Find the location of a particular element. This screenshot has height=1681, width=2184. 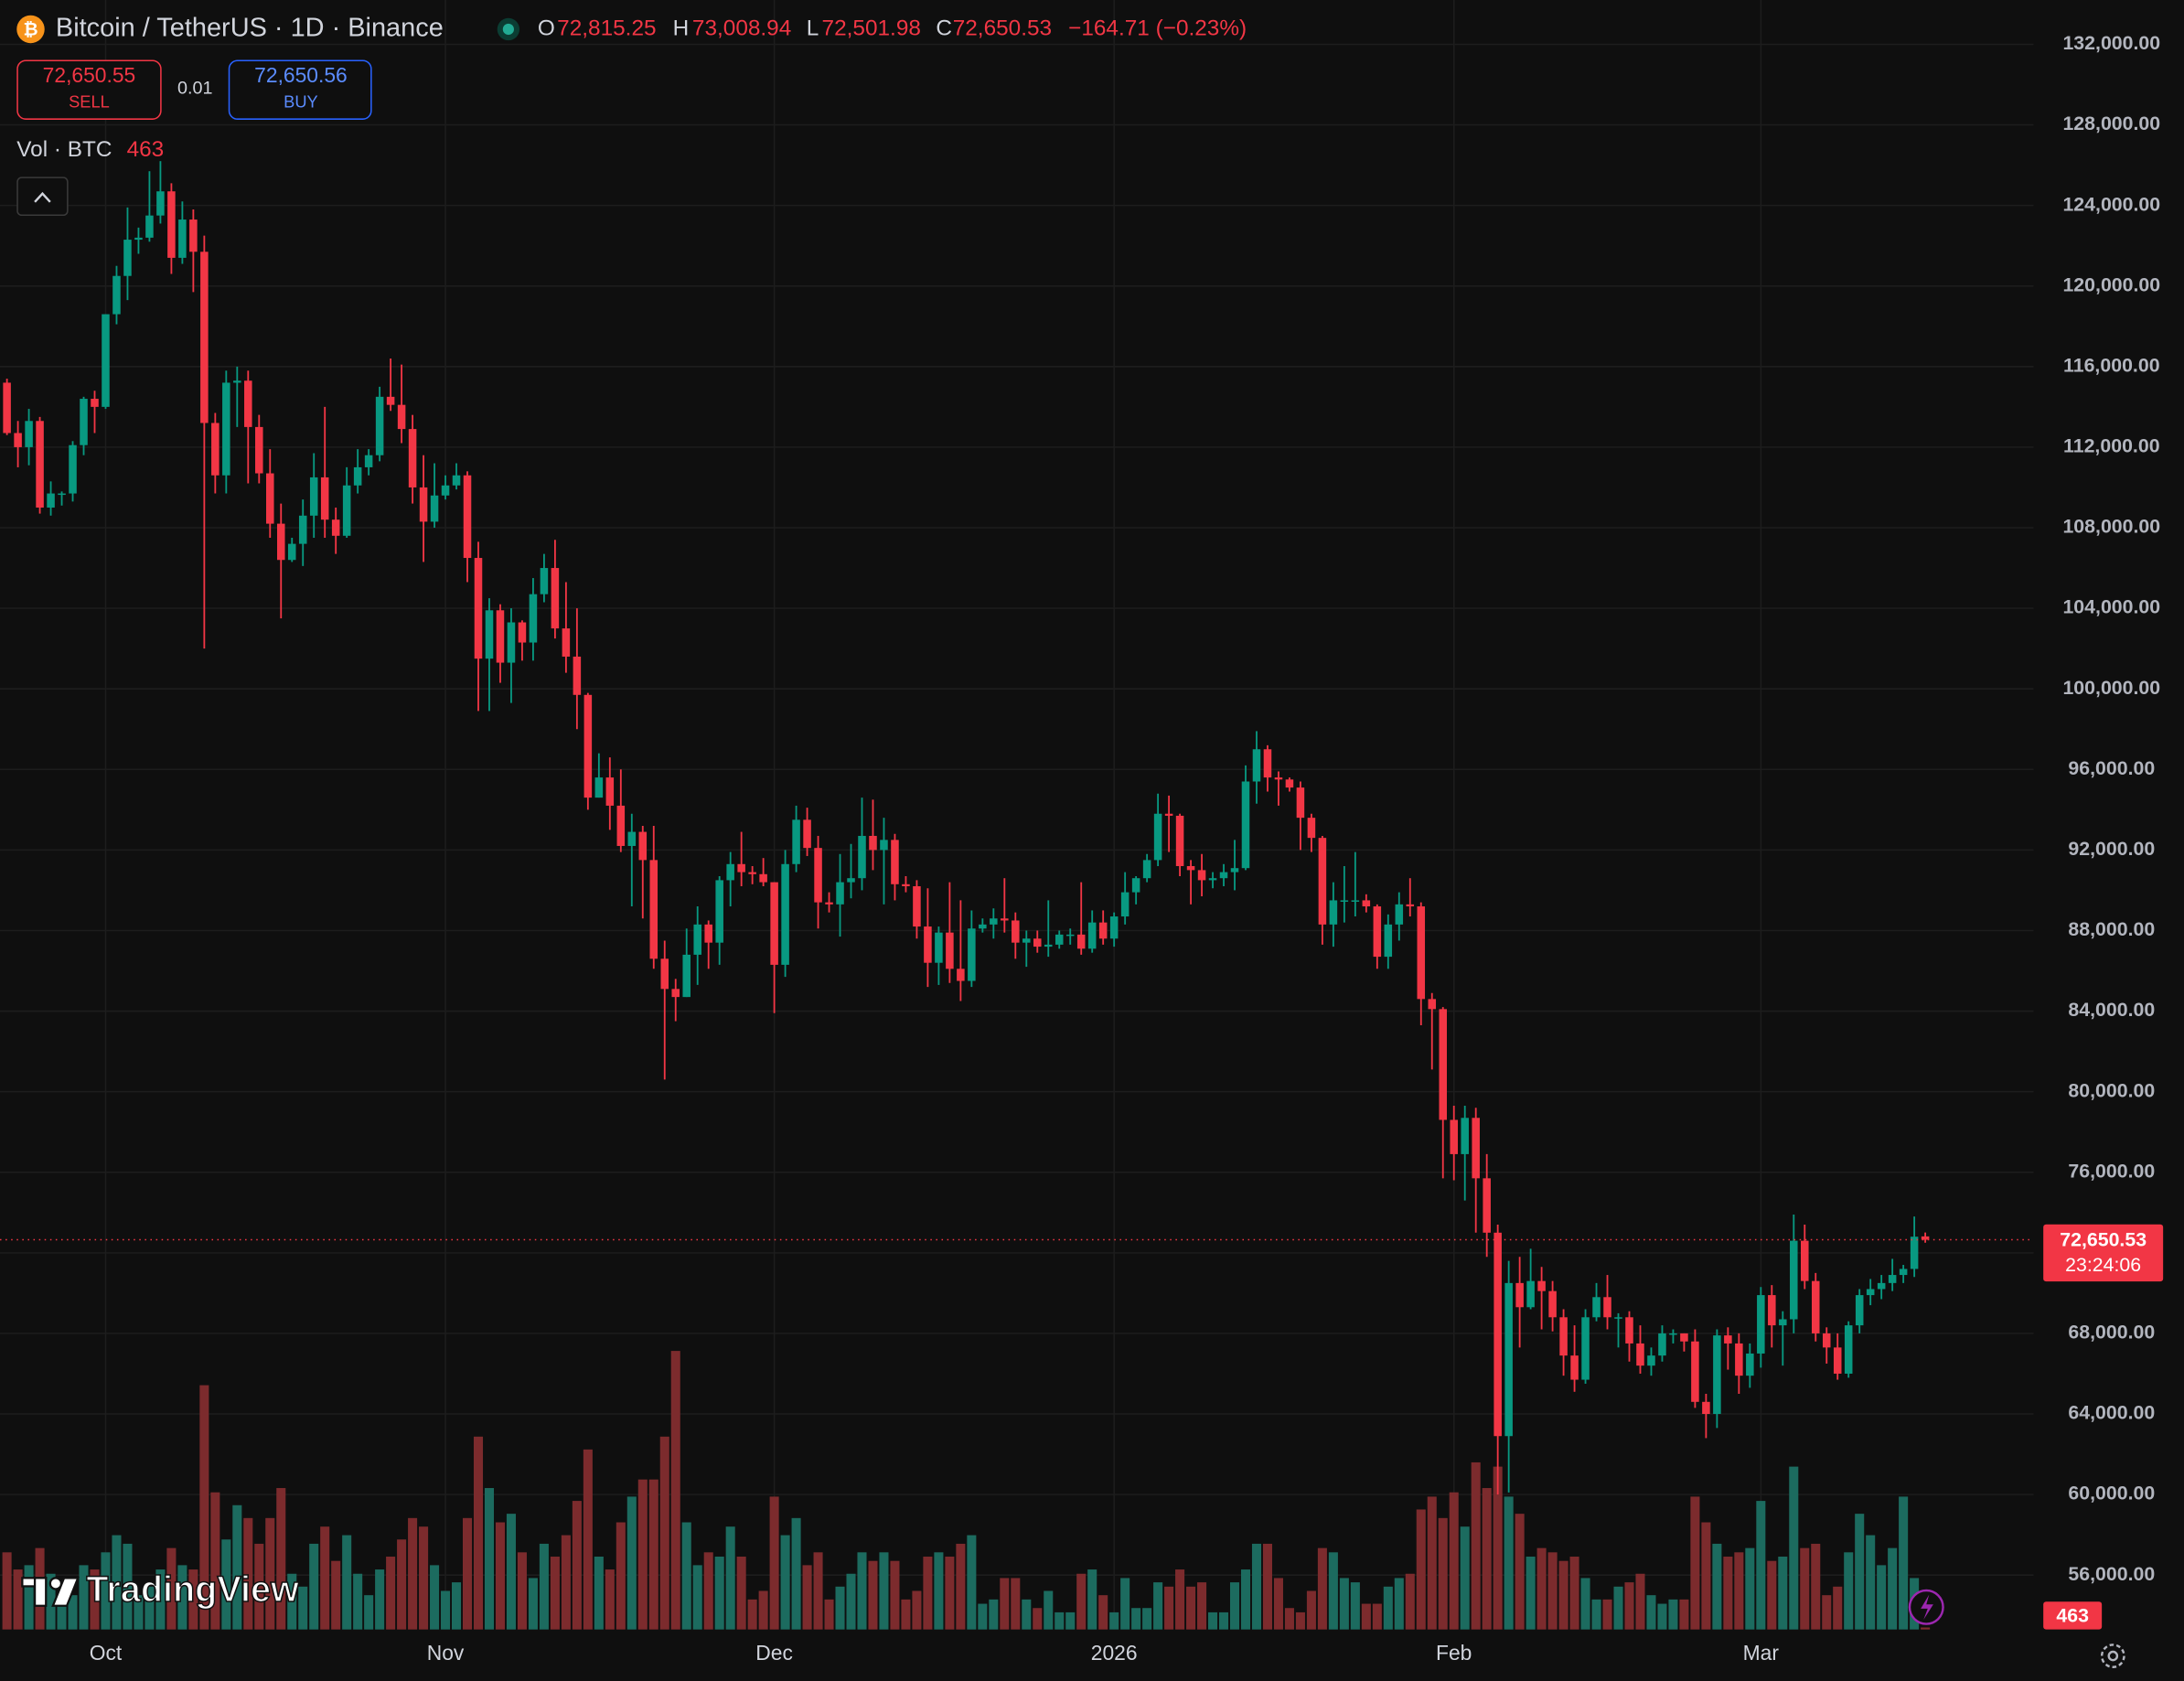

y-tick-label: 60,000.00 is located at coordinates (2111, 1493).